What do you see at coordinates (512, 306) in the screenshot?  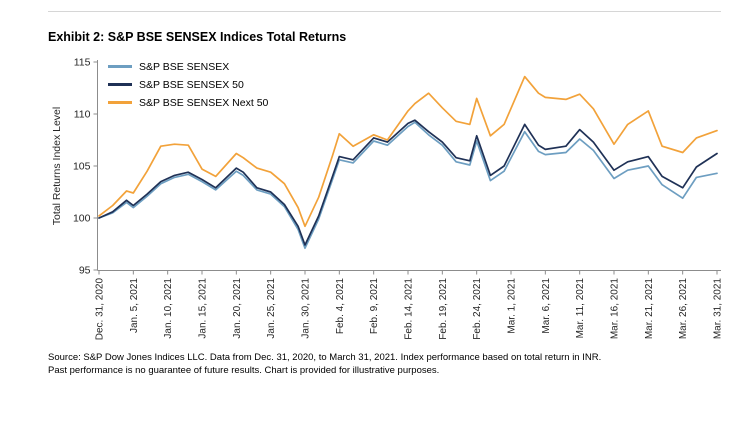 I see `x-tick-label: Mar. 1, 2021` at bounding box center [512, 306].